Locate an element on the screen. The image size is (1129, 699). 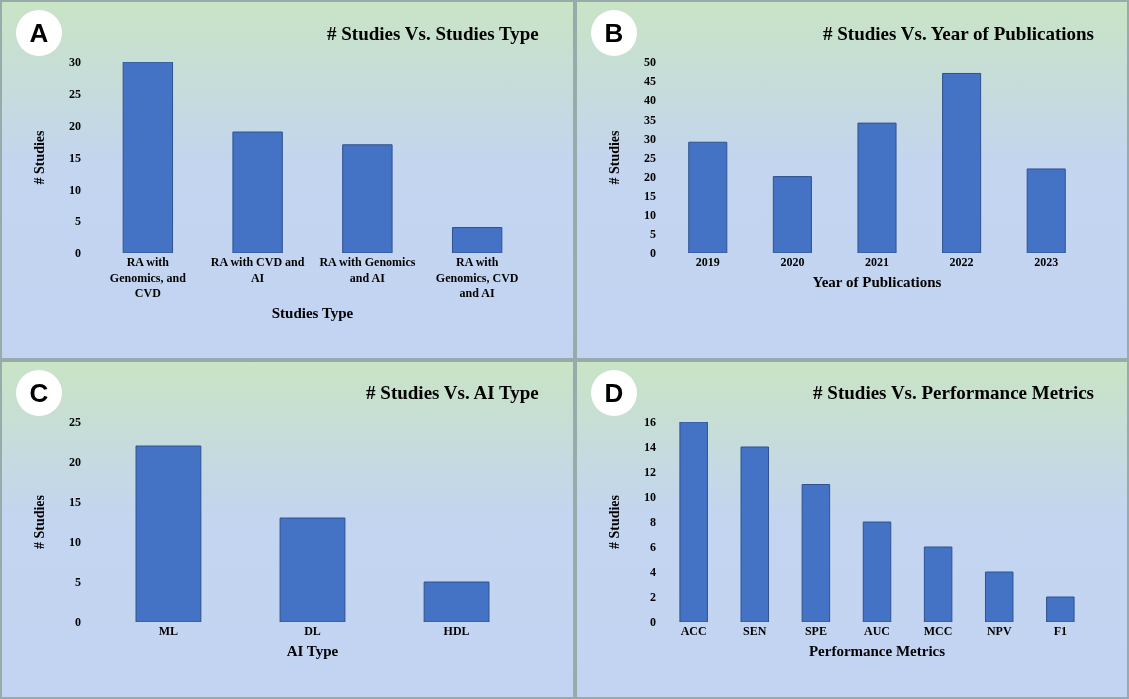
y-tick-label: 8 is located at coordinates (653, 522).